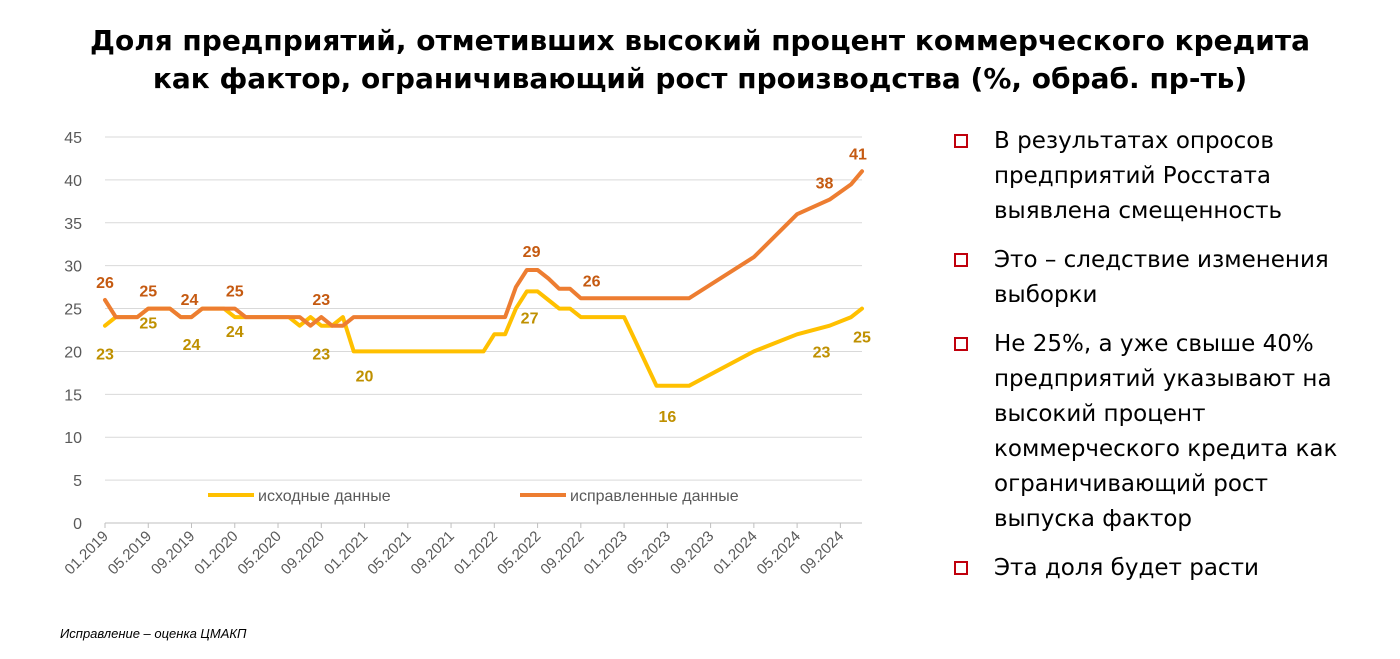 Image resolution: width=1400 pixels, height=659 pixels. What do you see at coordinates (654, 496) in the screenshot?
I see `legend-label: исправленные данные` at bounding box center [654, 496].